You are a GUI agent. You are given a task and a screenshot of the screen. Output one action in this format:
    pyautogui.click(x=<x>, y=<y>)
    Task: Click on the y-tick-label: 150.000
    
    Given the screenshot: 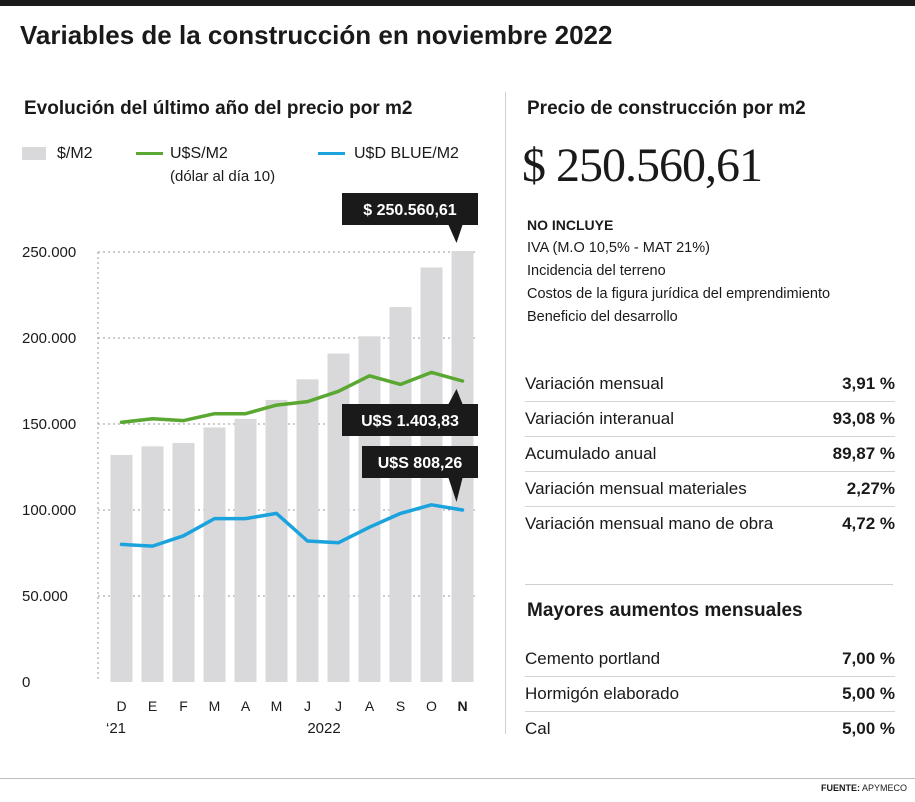 What is the action you would take?
    pyautogui.click(x=49, y=424)
    